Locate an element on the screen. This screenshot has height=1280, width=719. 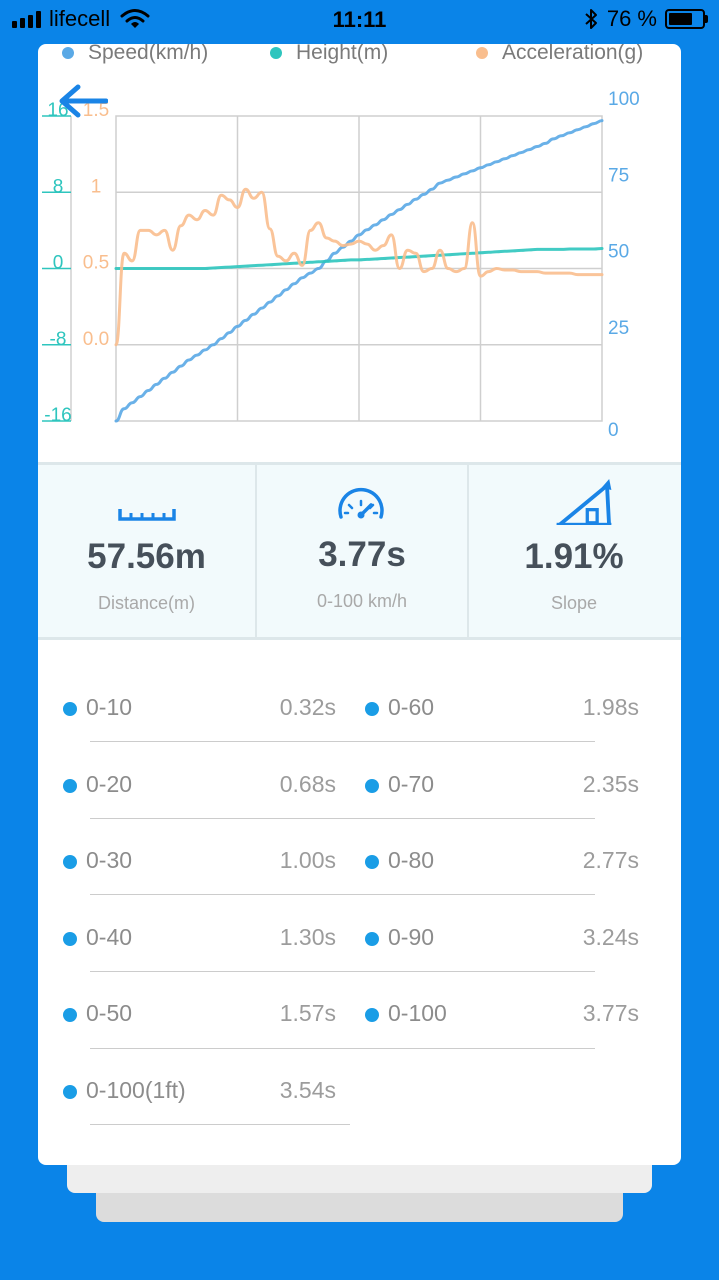
legend-speed-dot is located at coordinates (68, 53).